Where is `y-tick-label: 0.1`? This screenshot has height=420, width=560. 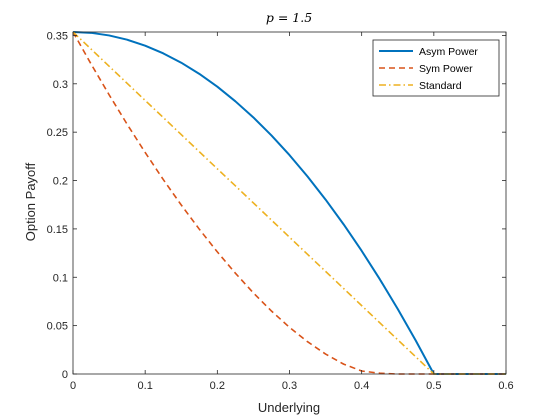 y-tick-label: 0.1 is located at coordinates (60, 278).